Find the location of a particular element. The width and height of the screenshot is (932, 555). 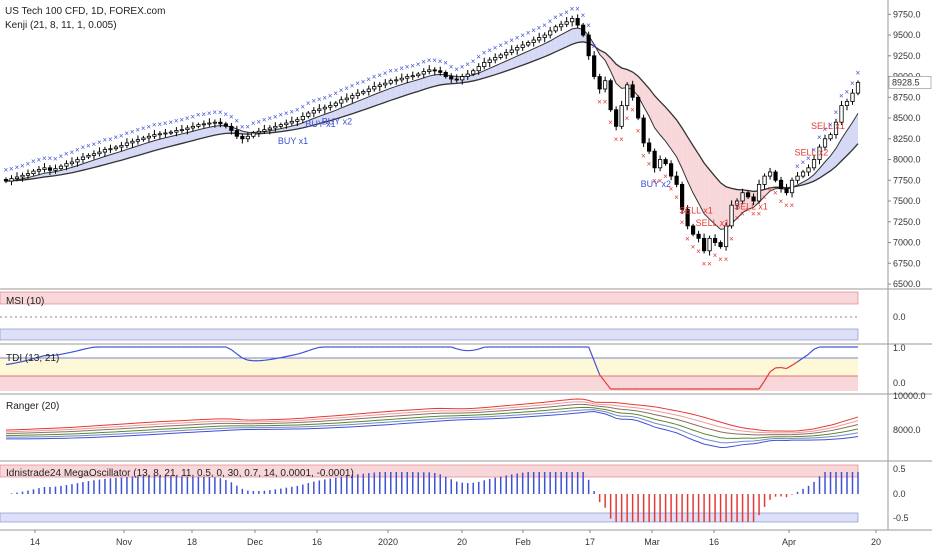

price-tick-label: 8250.0 is located at coordinates (907, 139).